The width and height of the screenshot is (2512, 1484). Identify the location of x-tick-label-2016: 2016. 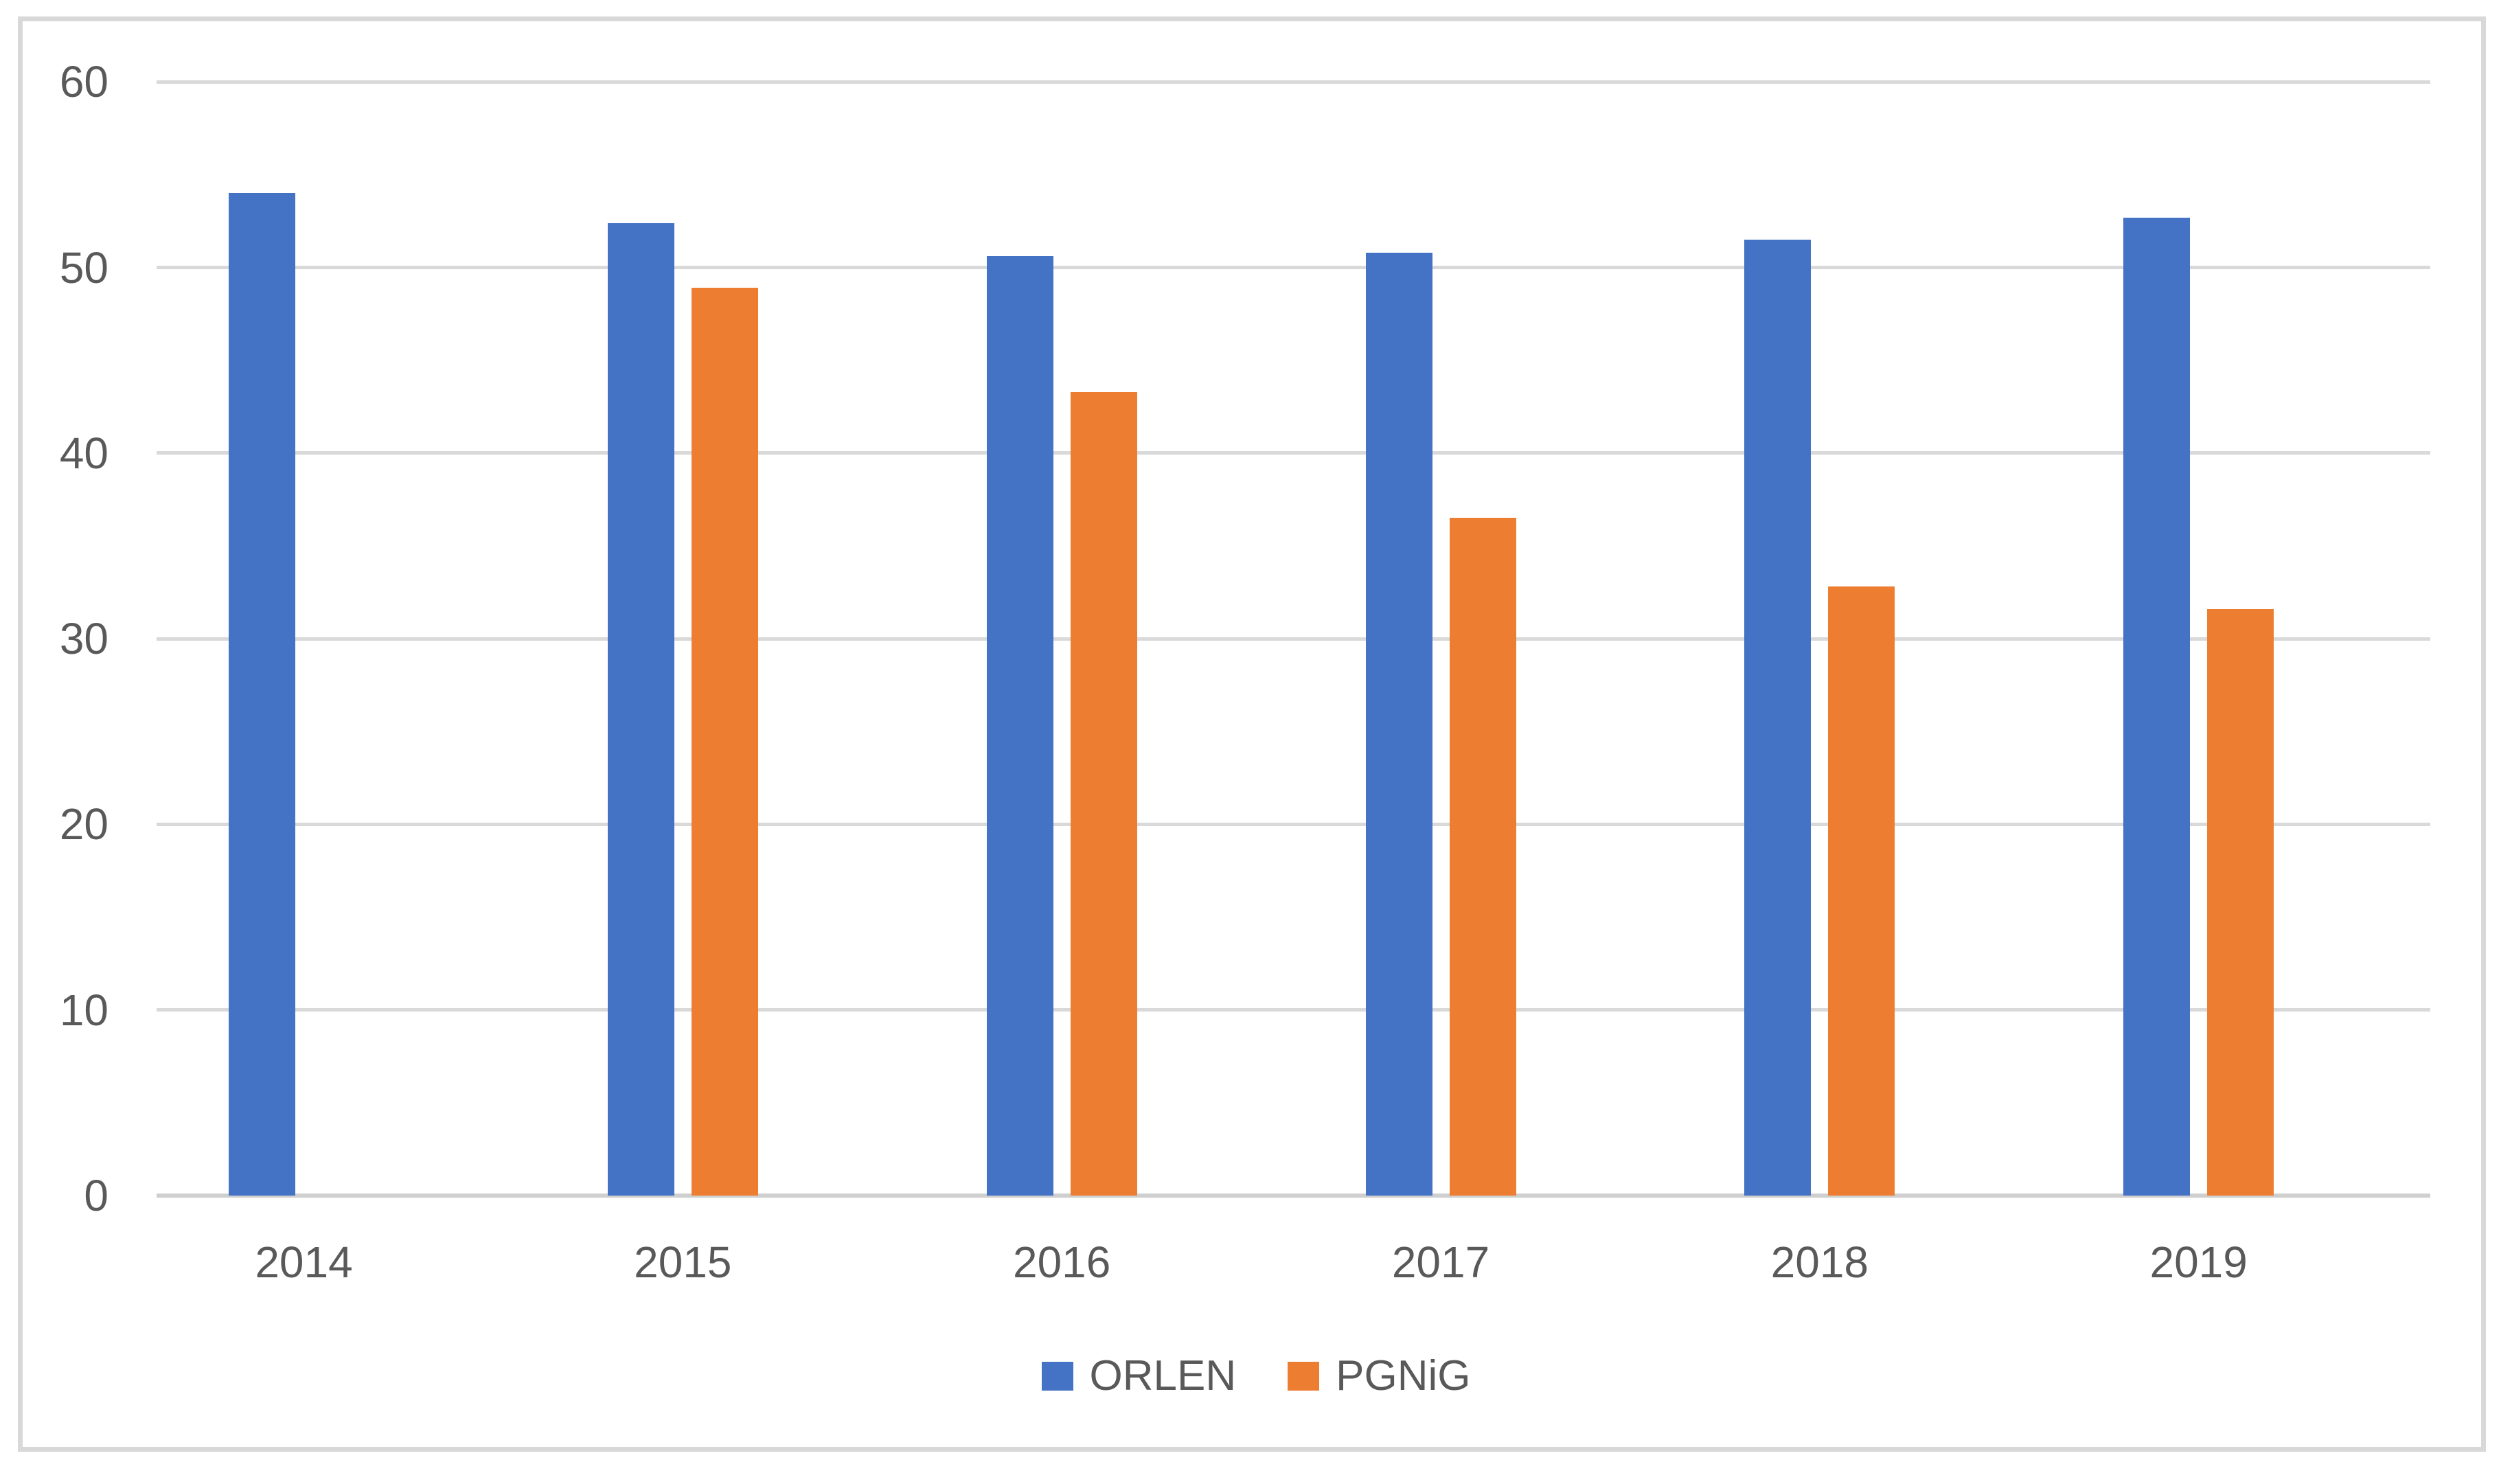
(1061, 1262).